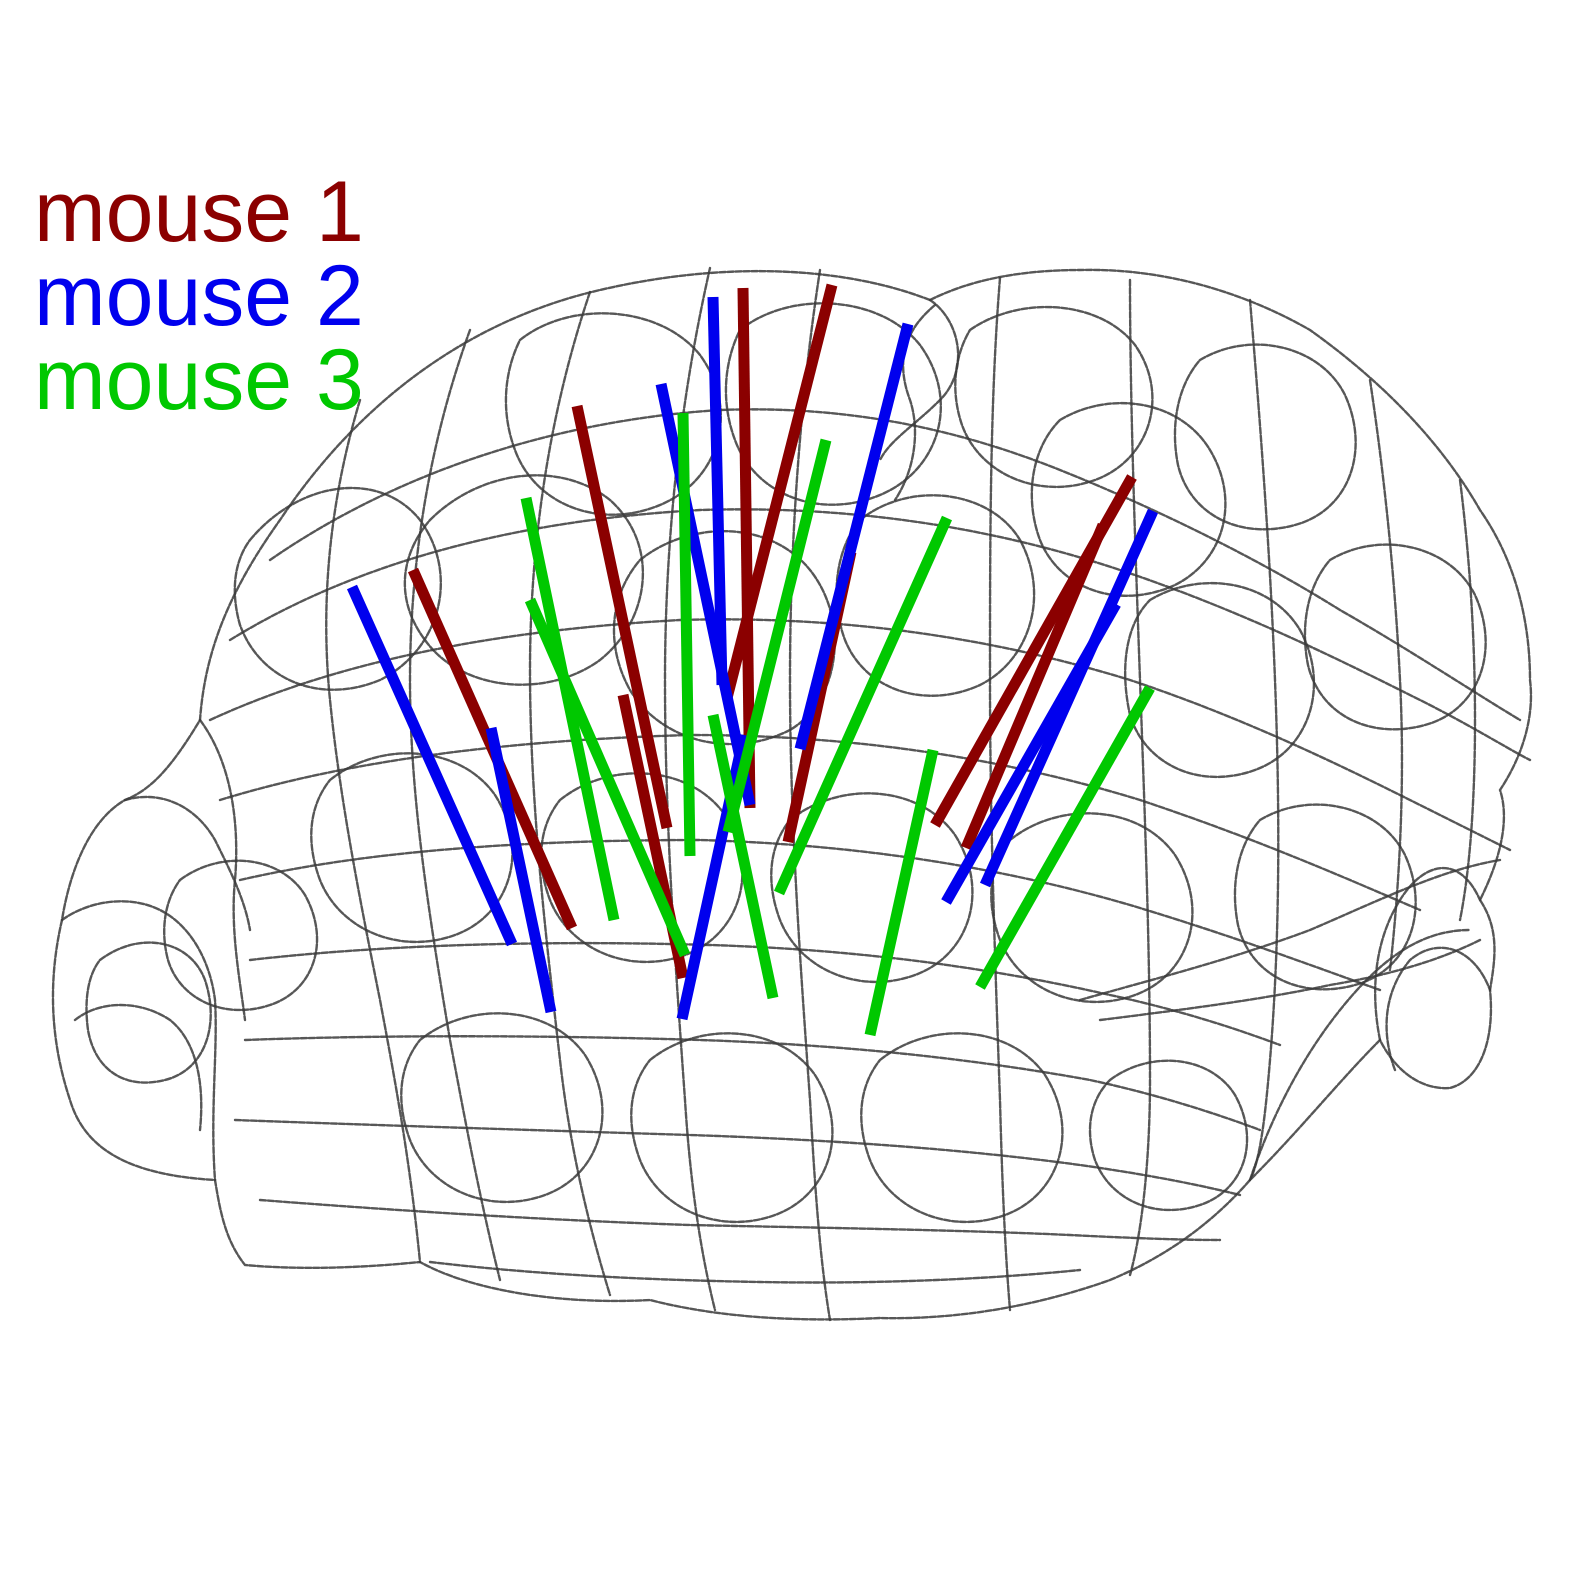  I want to click on legend-entry-mouse-1: mouse 1, so click(199, 212).